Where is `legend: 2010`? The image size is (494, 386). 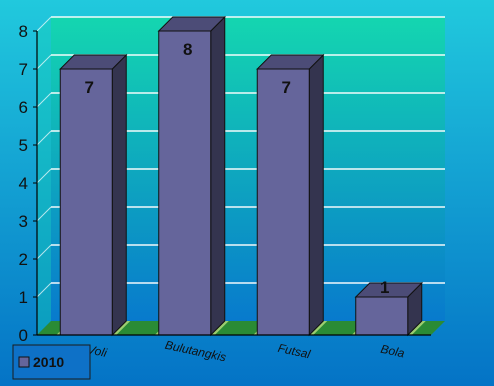
legend: 2010 is located at coordinates (51, 362).